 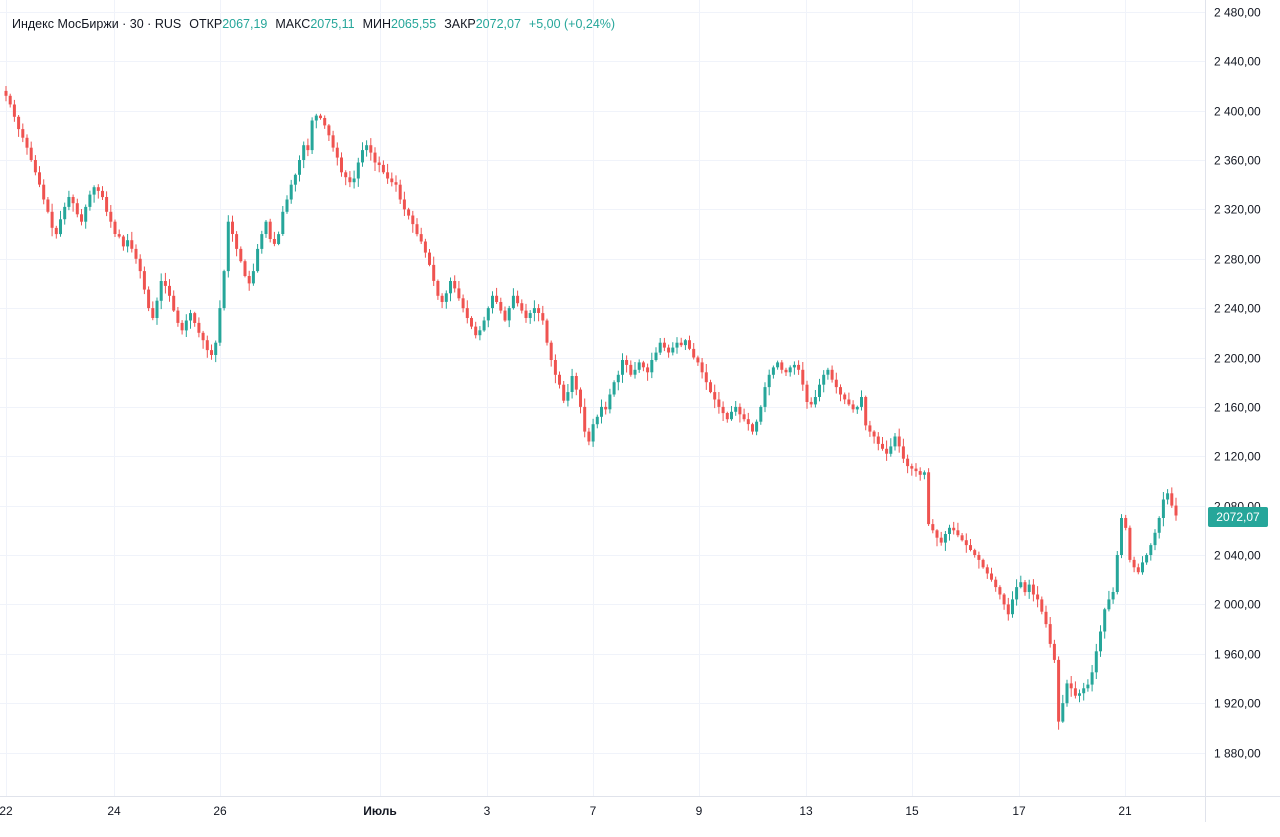 What do you see at coordinates (97, 24) in the screenshot?
I see `symbol-label: Индекс МосБиржи · 30 · RUS` at bounding box center [97, 24].